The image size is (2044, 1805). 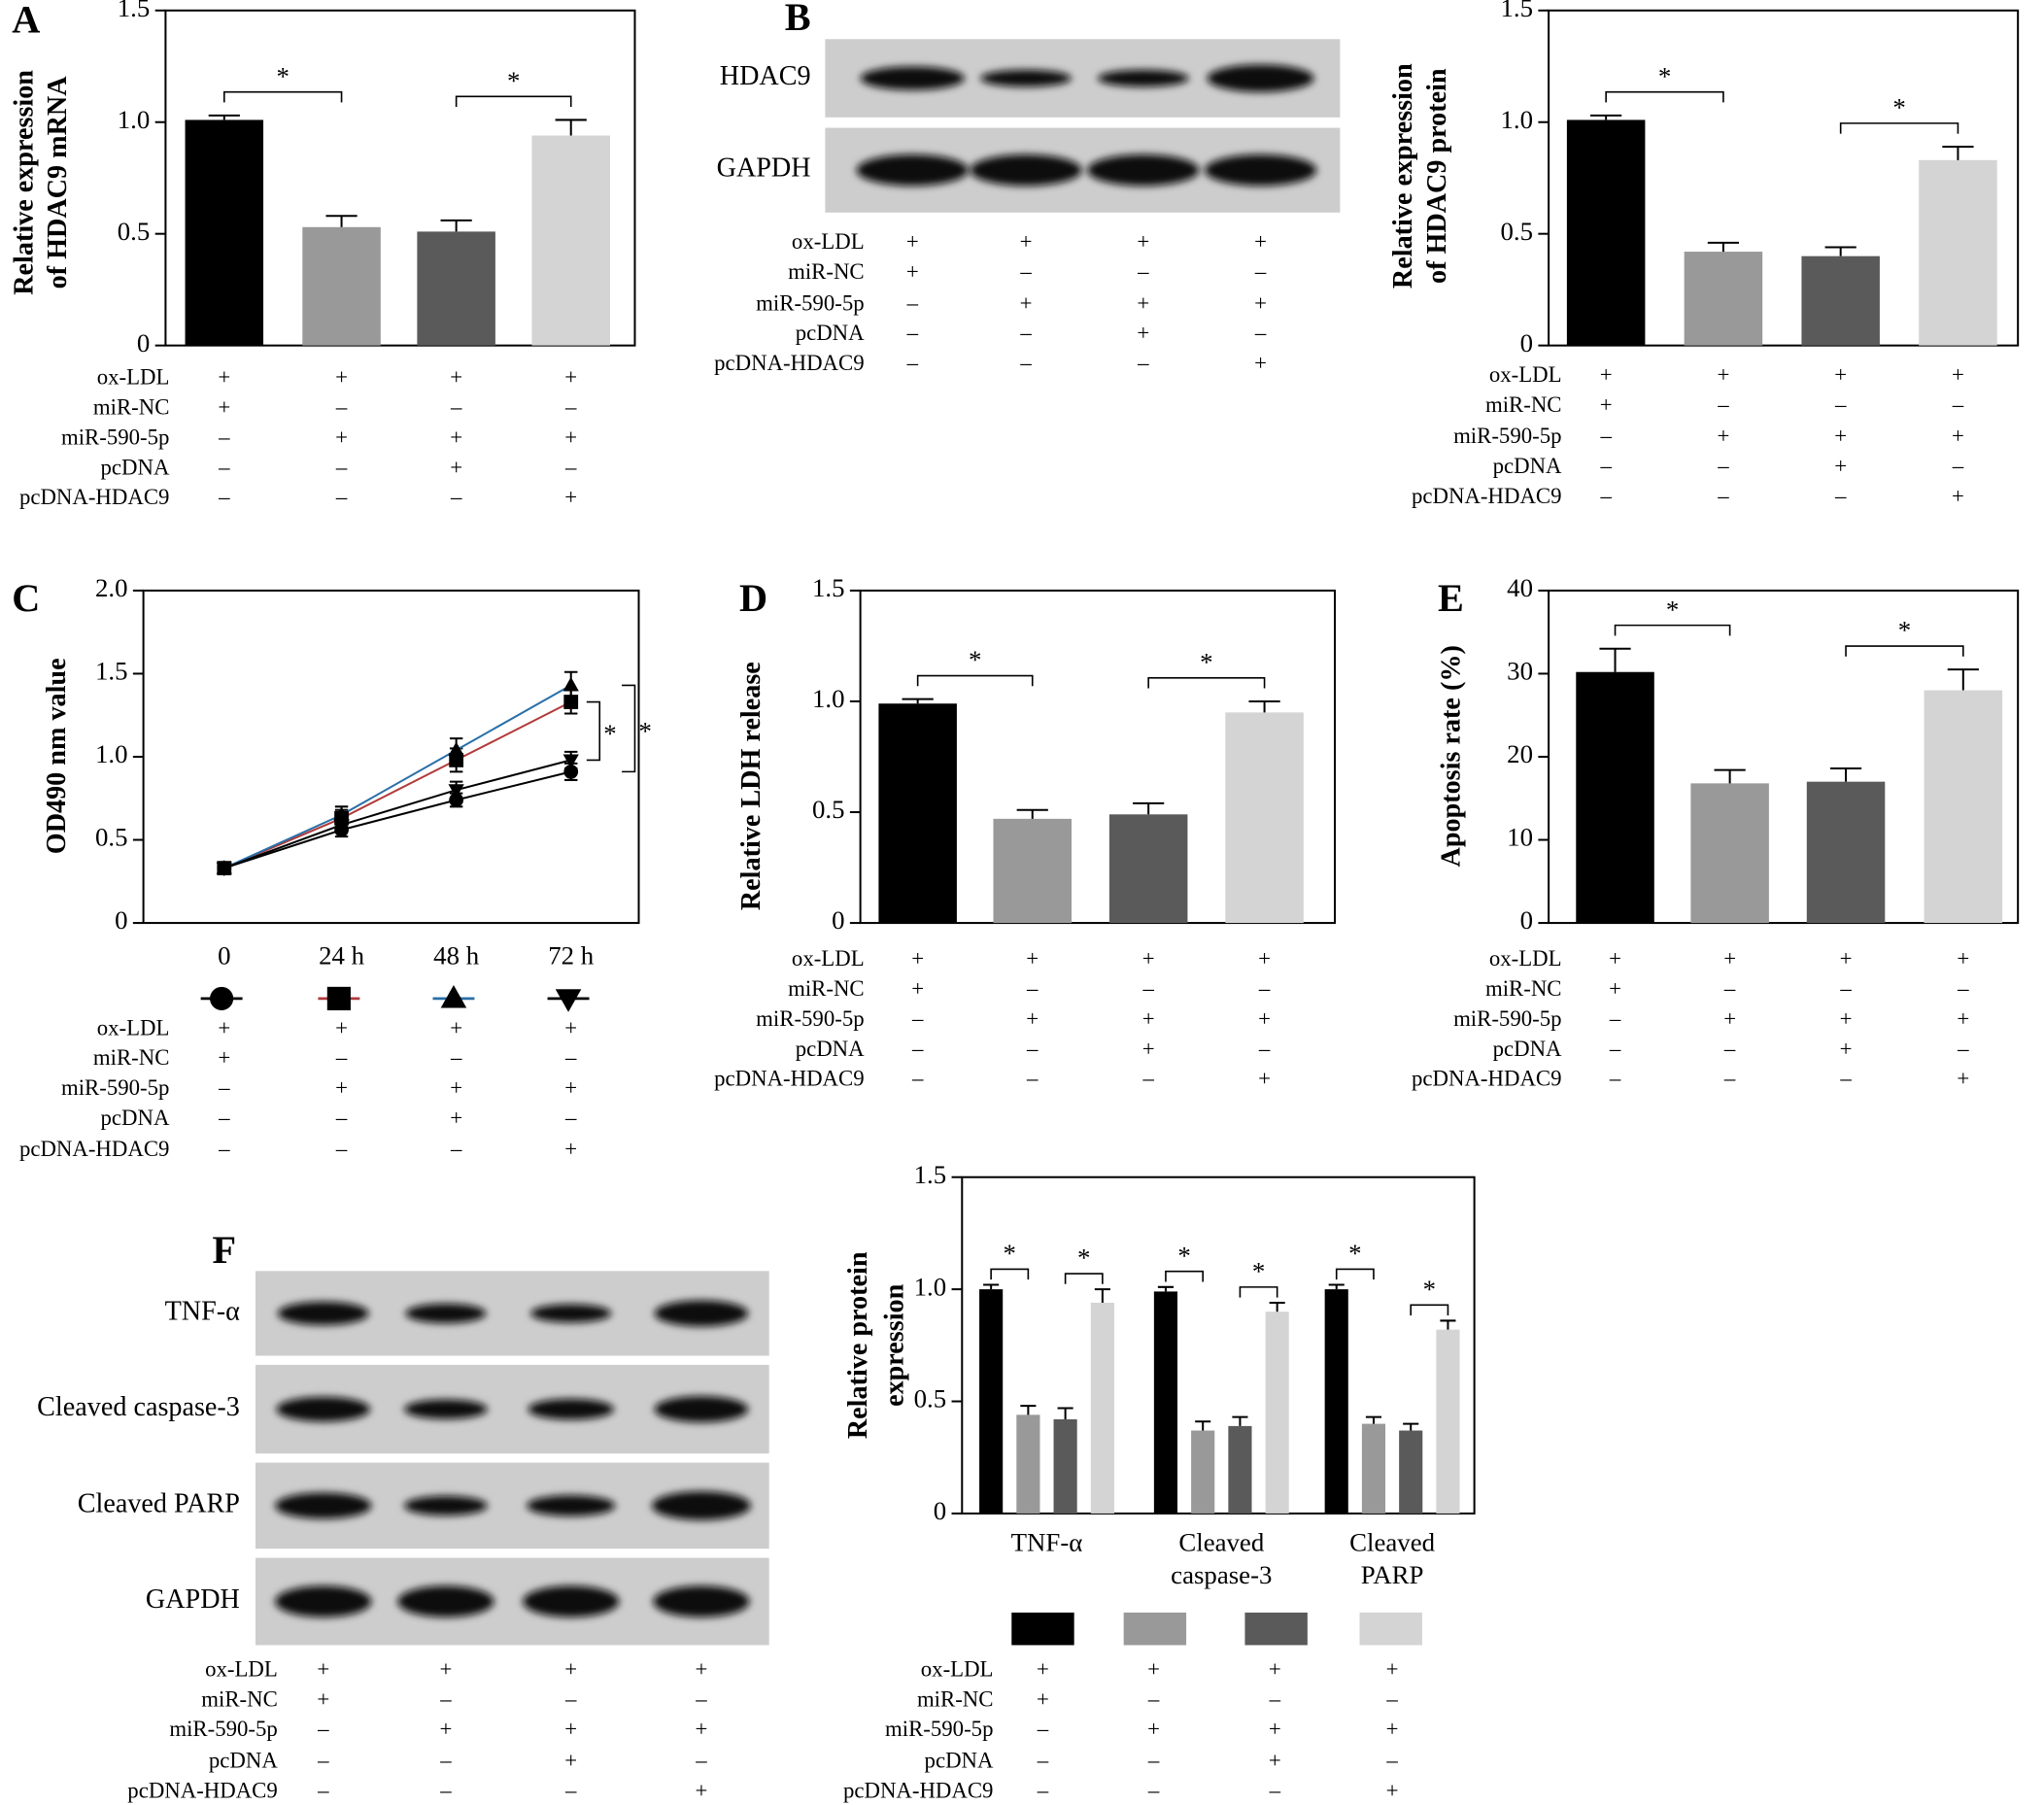 What do you see at coordinates (95, 1149) in the screenshot?
I see `condition-label: pcDNA-HDAC9` at bounding box center [95, 1149].